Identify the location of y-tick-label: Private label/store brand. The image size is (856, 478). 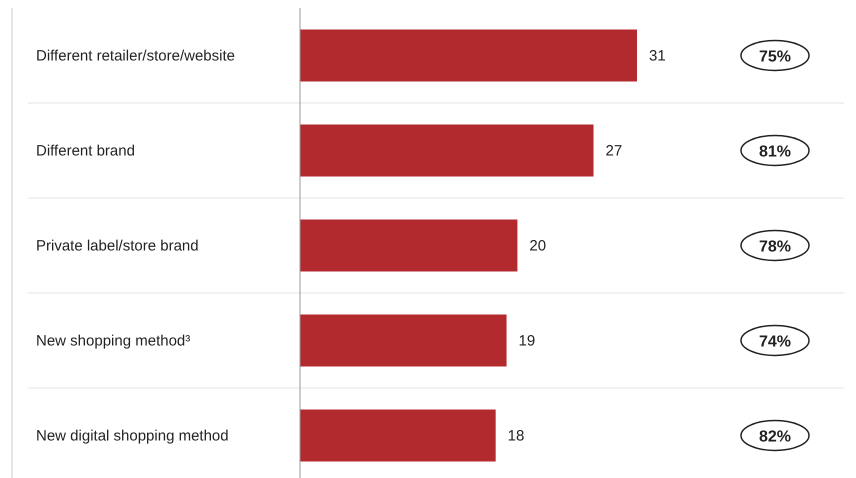
(117, 246).